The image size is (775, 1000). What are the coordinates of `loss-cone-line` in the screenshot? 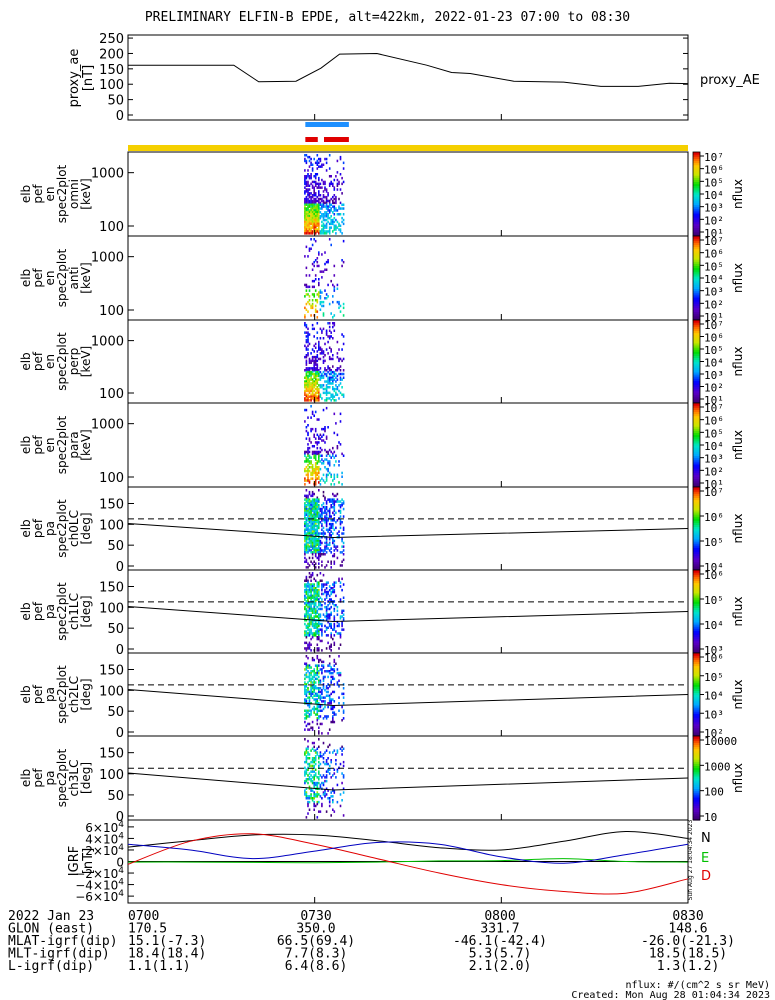 It's located at (408, 698).